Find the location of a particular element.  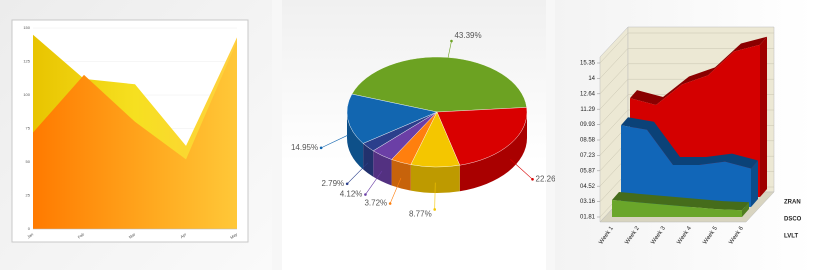

data-label: 4.12% is located at coordinates (351, 194).